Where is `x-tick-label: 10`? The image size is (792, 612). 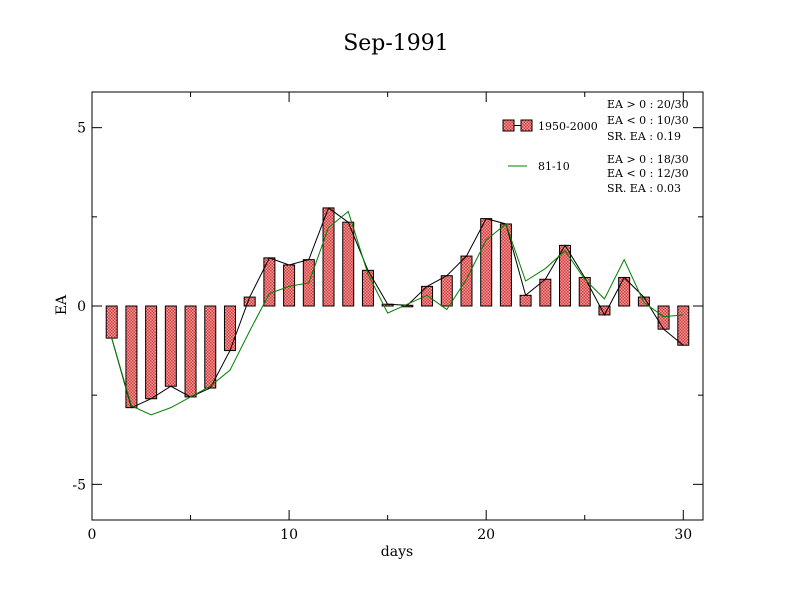 x-tick-label: 10 is located at coordinates (289, 535).